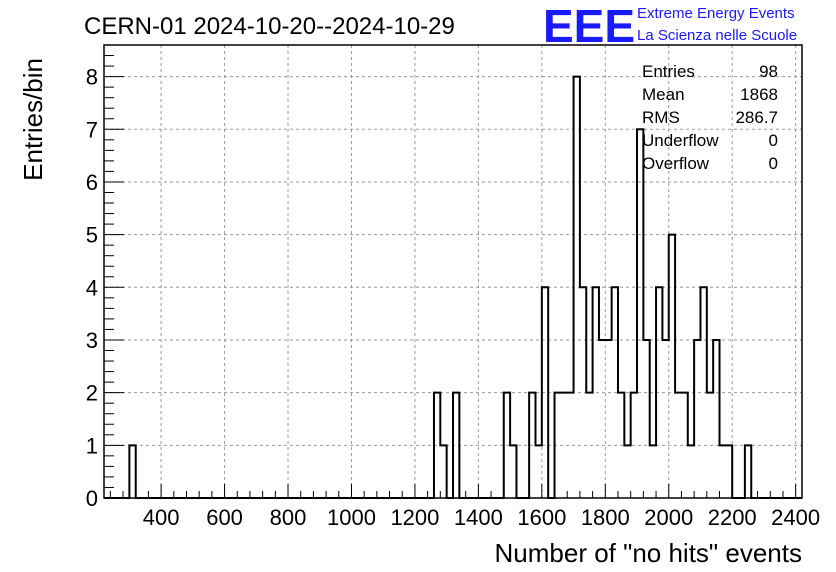  Describe the element at coordinates (92, 393) in the screenshot. I see `y-tick-label: 2` at that location.